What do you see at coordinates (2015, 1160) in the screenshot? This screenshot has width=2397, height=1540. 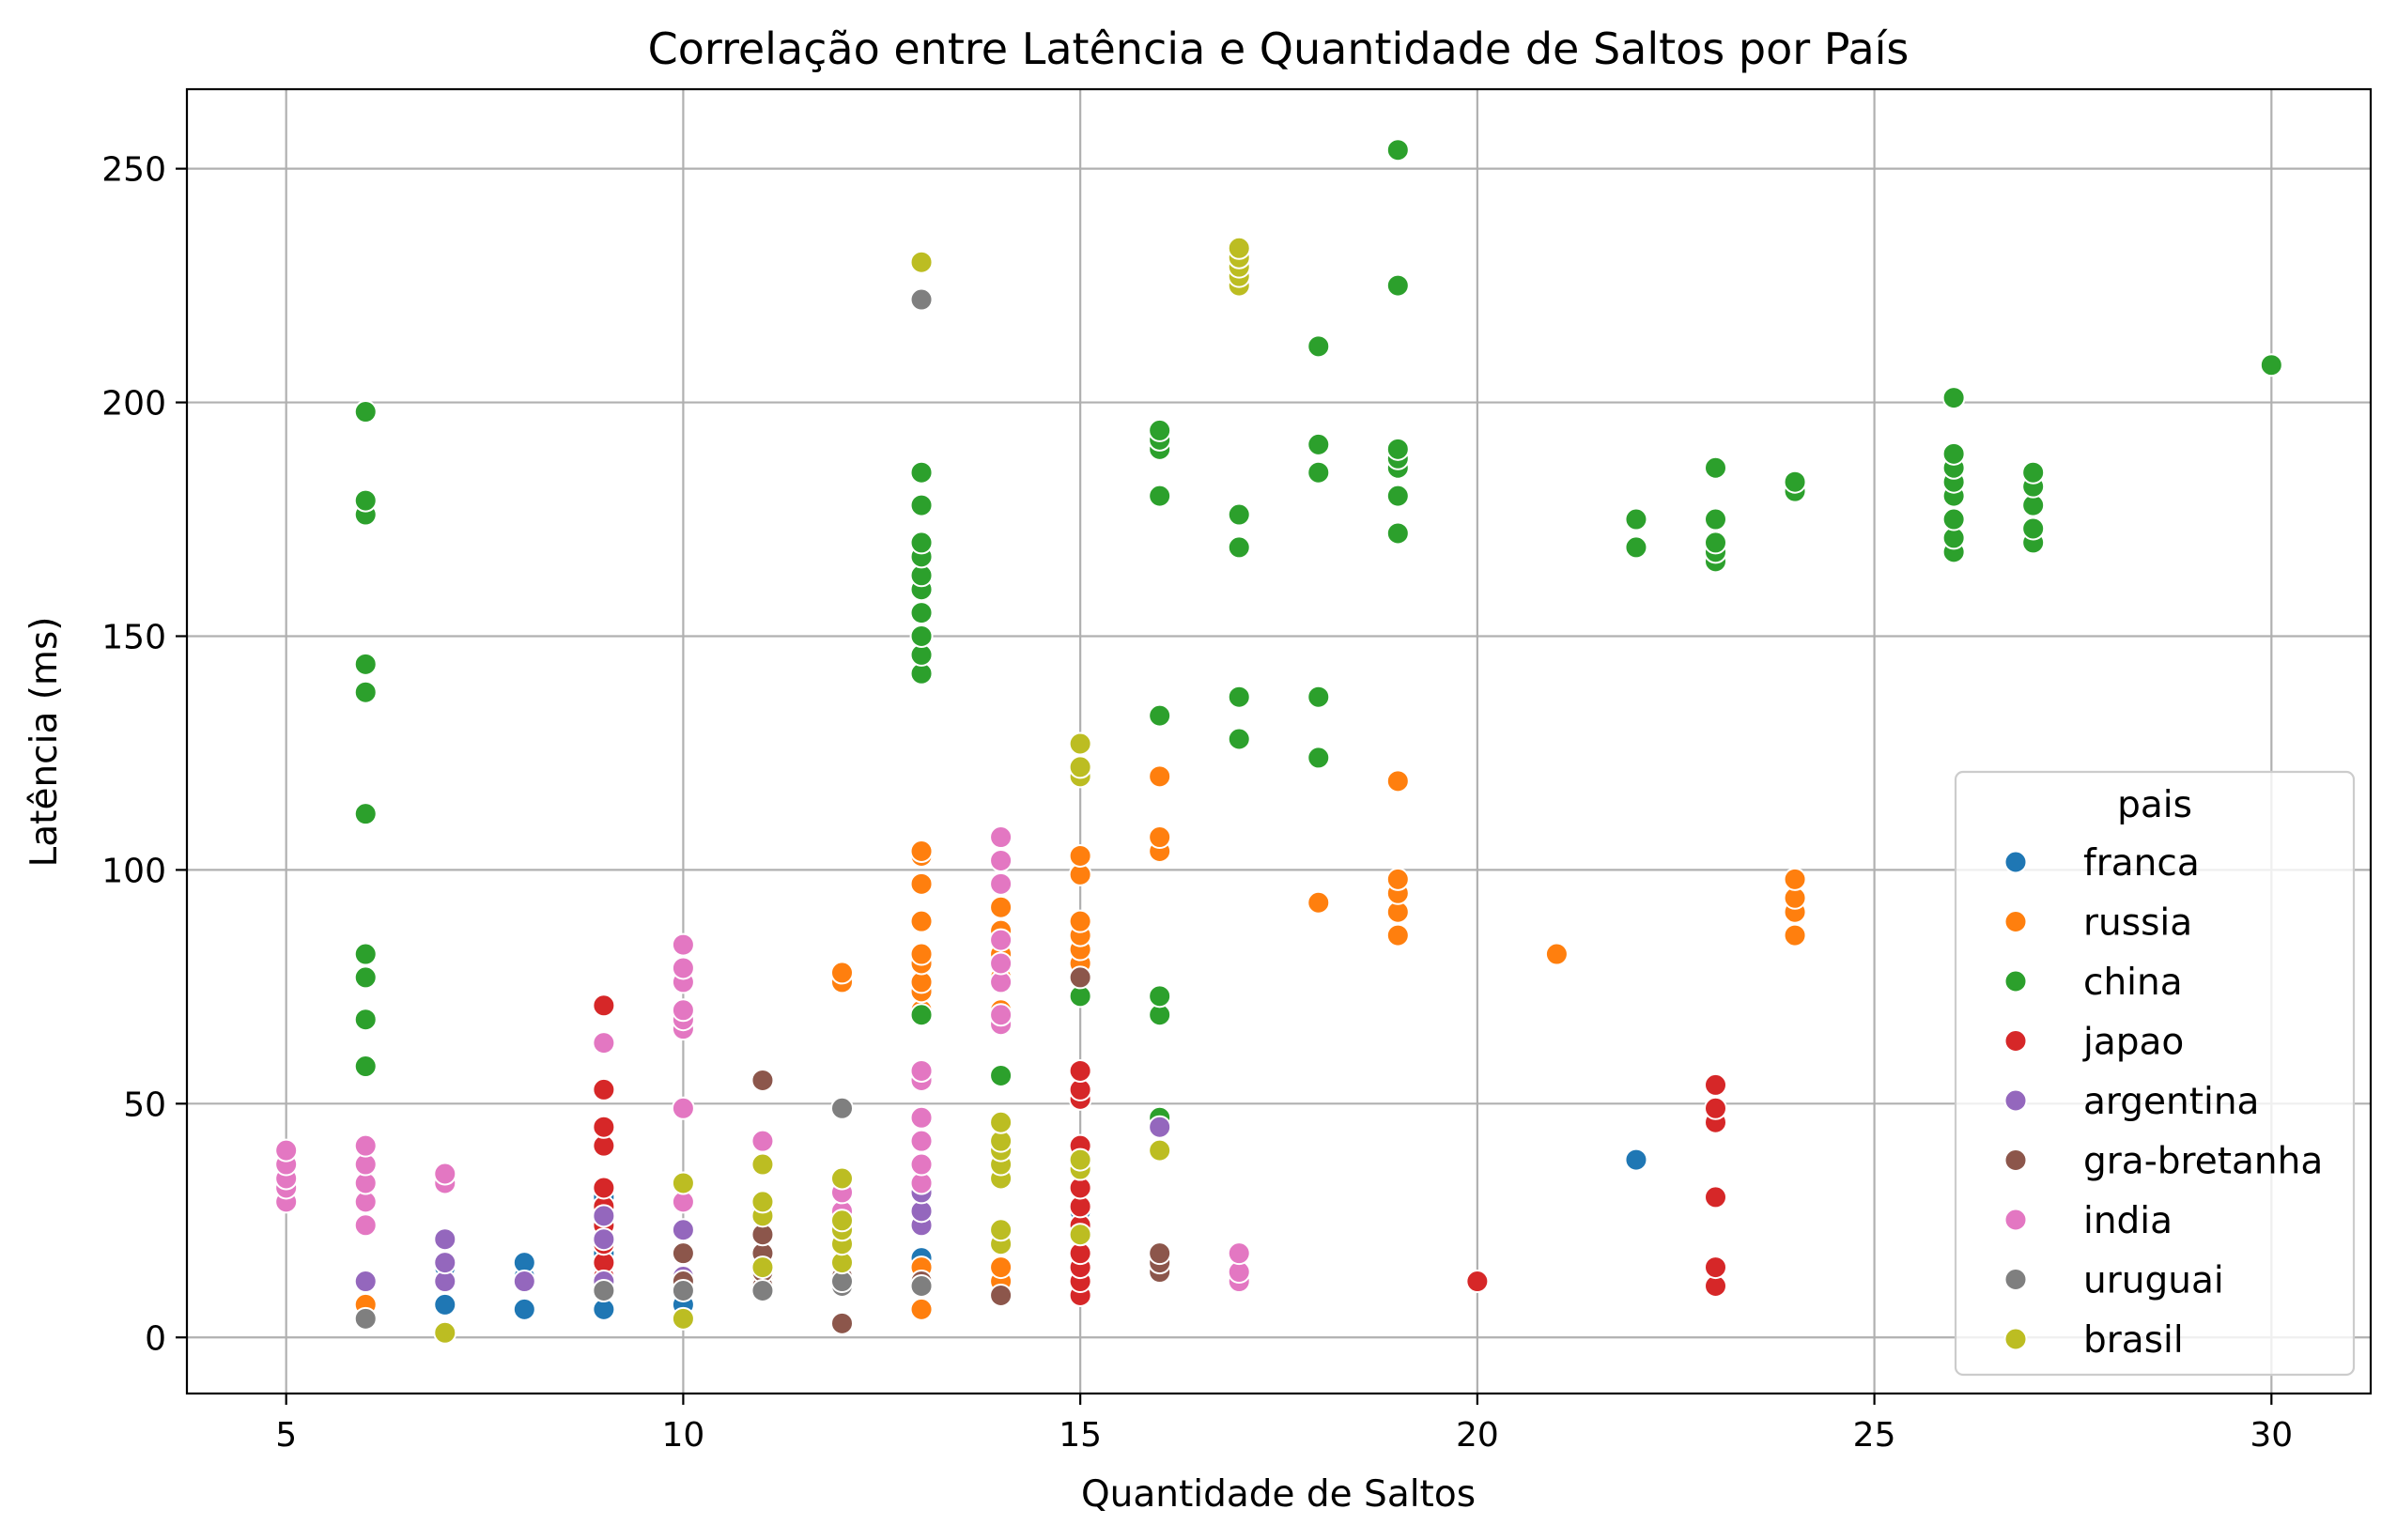 I see `legend-marker-gra-bretanha` at bounding box center [2015, 1160].